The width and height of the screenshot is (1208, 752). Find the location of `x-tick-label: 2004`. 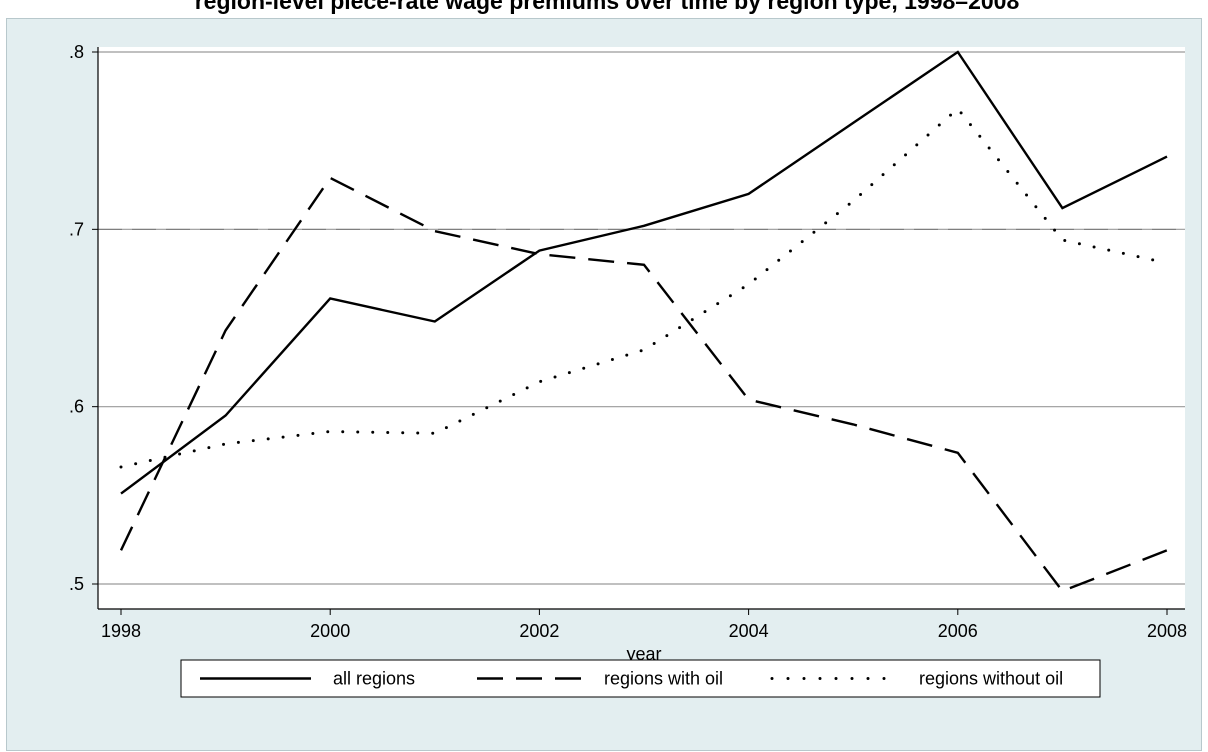

x-tick-label: 2004 is located at coordinates (749, 631).